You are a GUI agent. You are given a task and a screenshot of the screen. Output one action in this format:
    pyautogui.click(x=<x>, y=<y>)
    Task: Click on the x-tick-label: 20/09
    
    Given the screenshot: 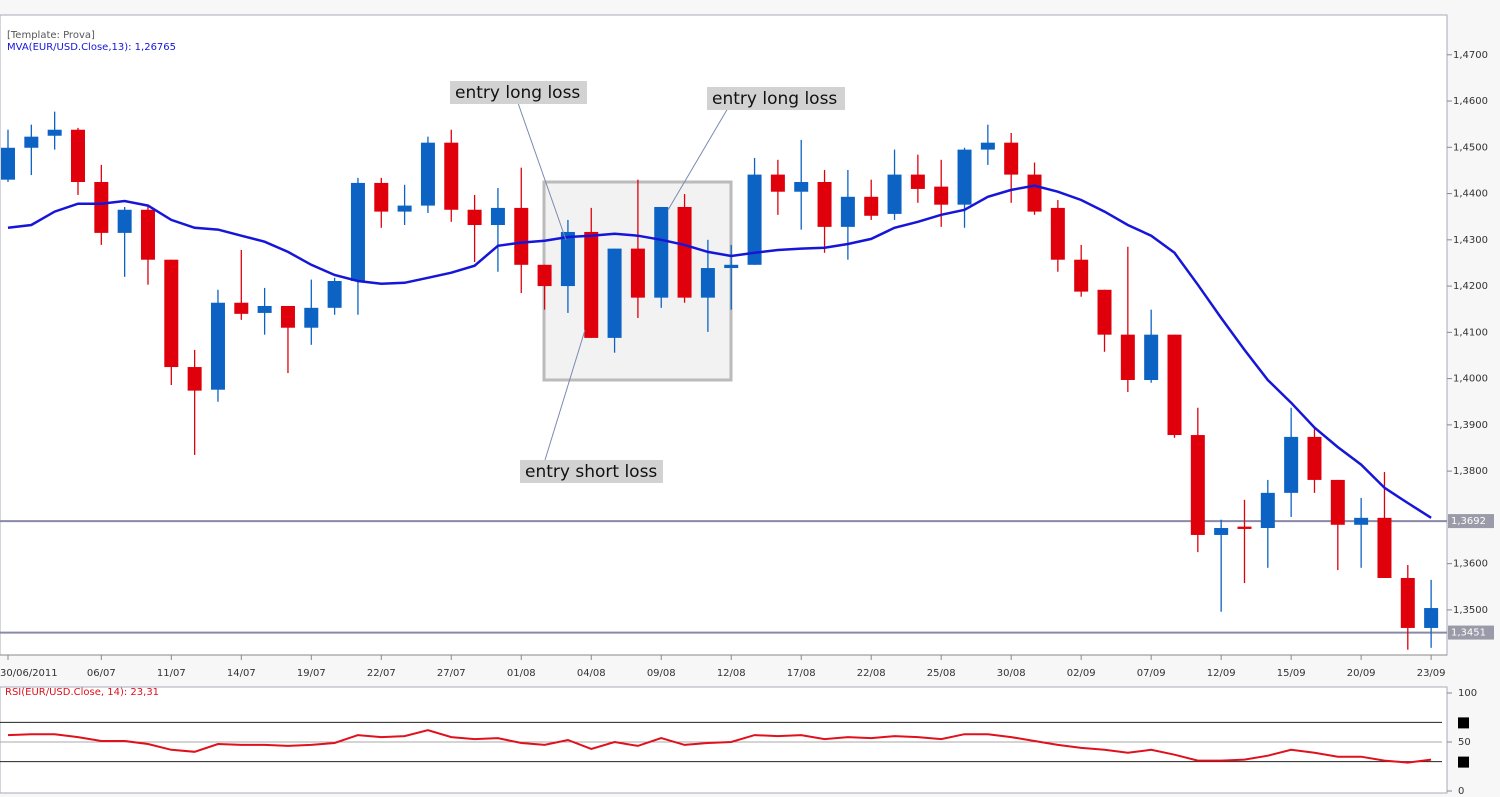 What is the action you would take?
    pyautogui.click(x=1361, y=673)
    